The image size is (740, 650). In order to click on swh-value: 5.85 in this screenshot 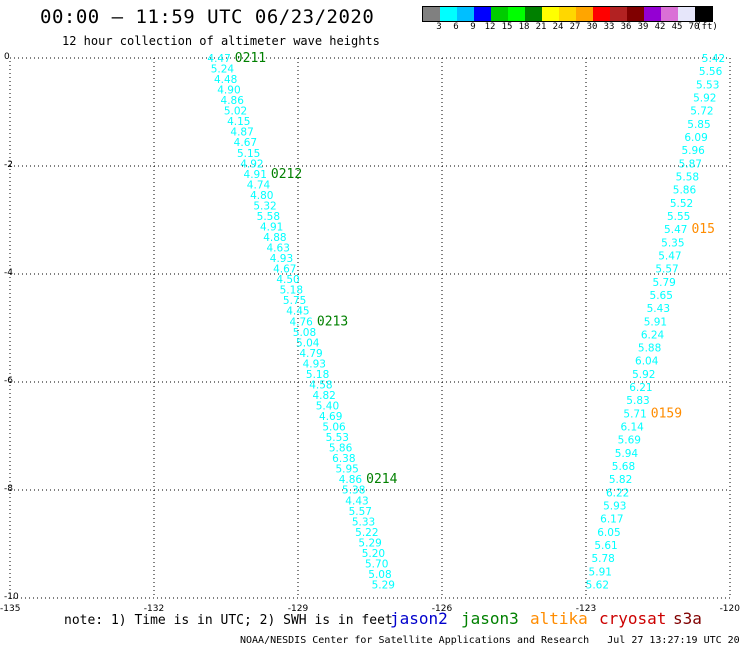, I will do `click(698, 125)`.